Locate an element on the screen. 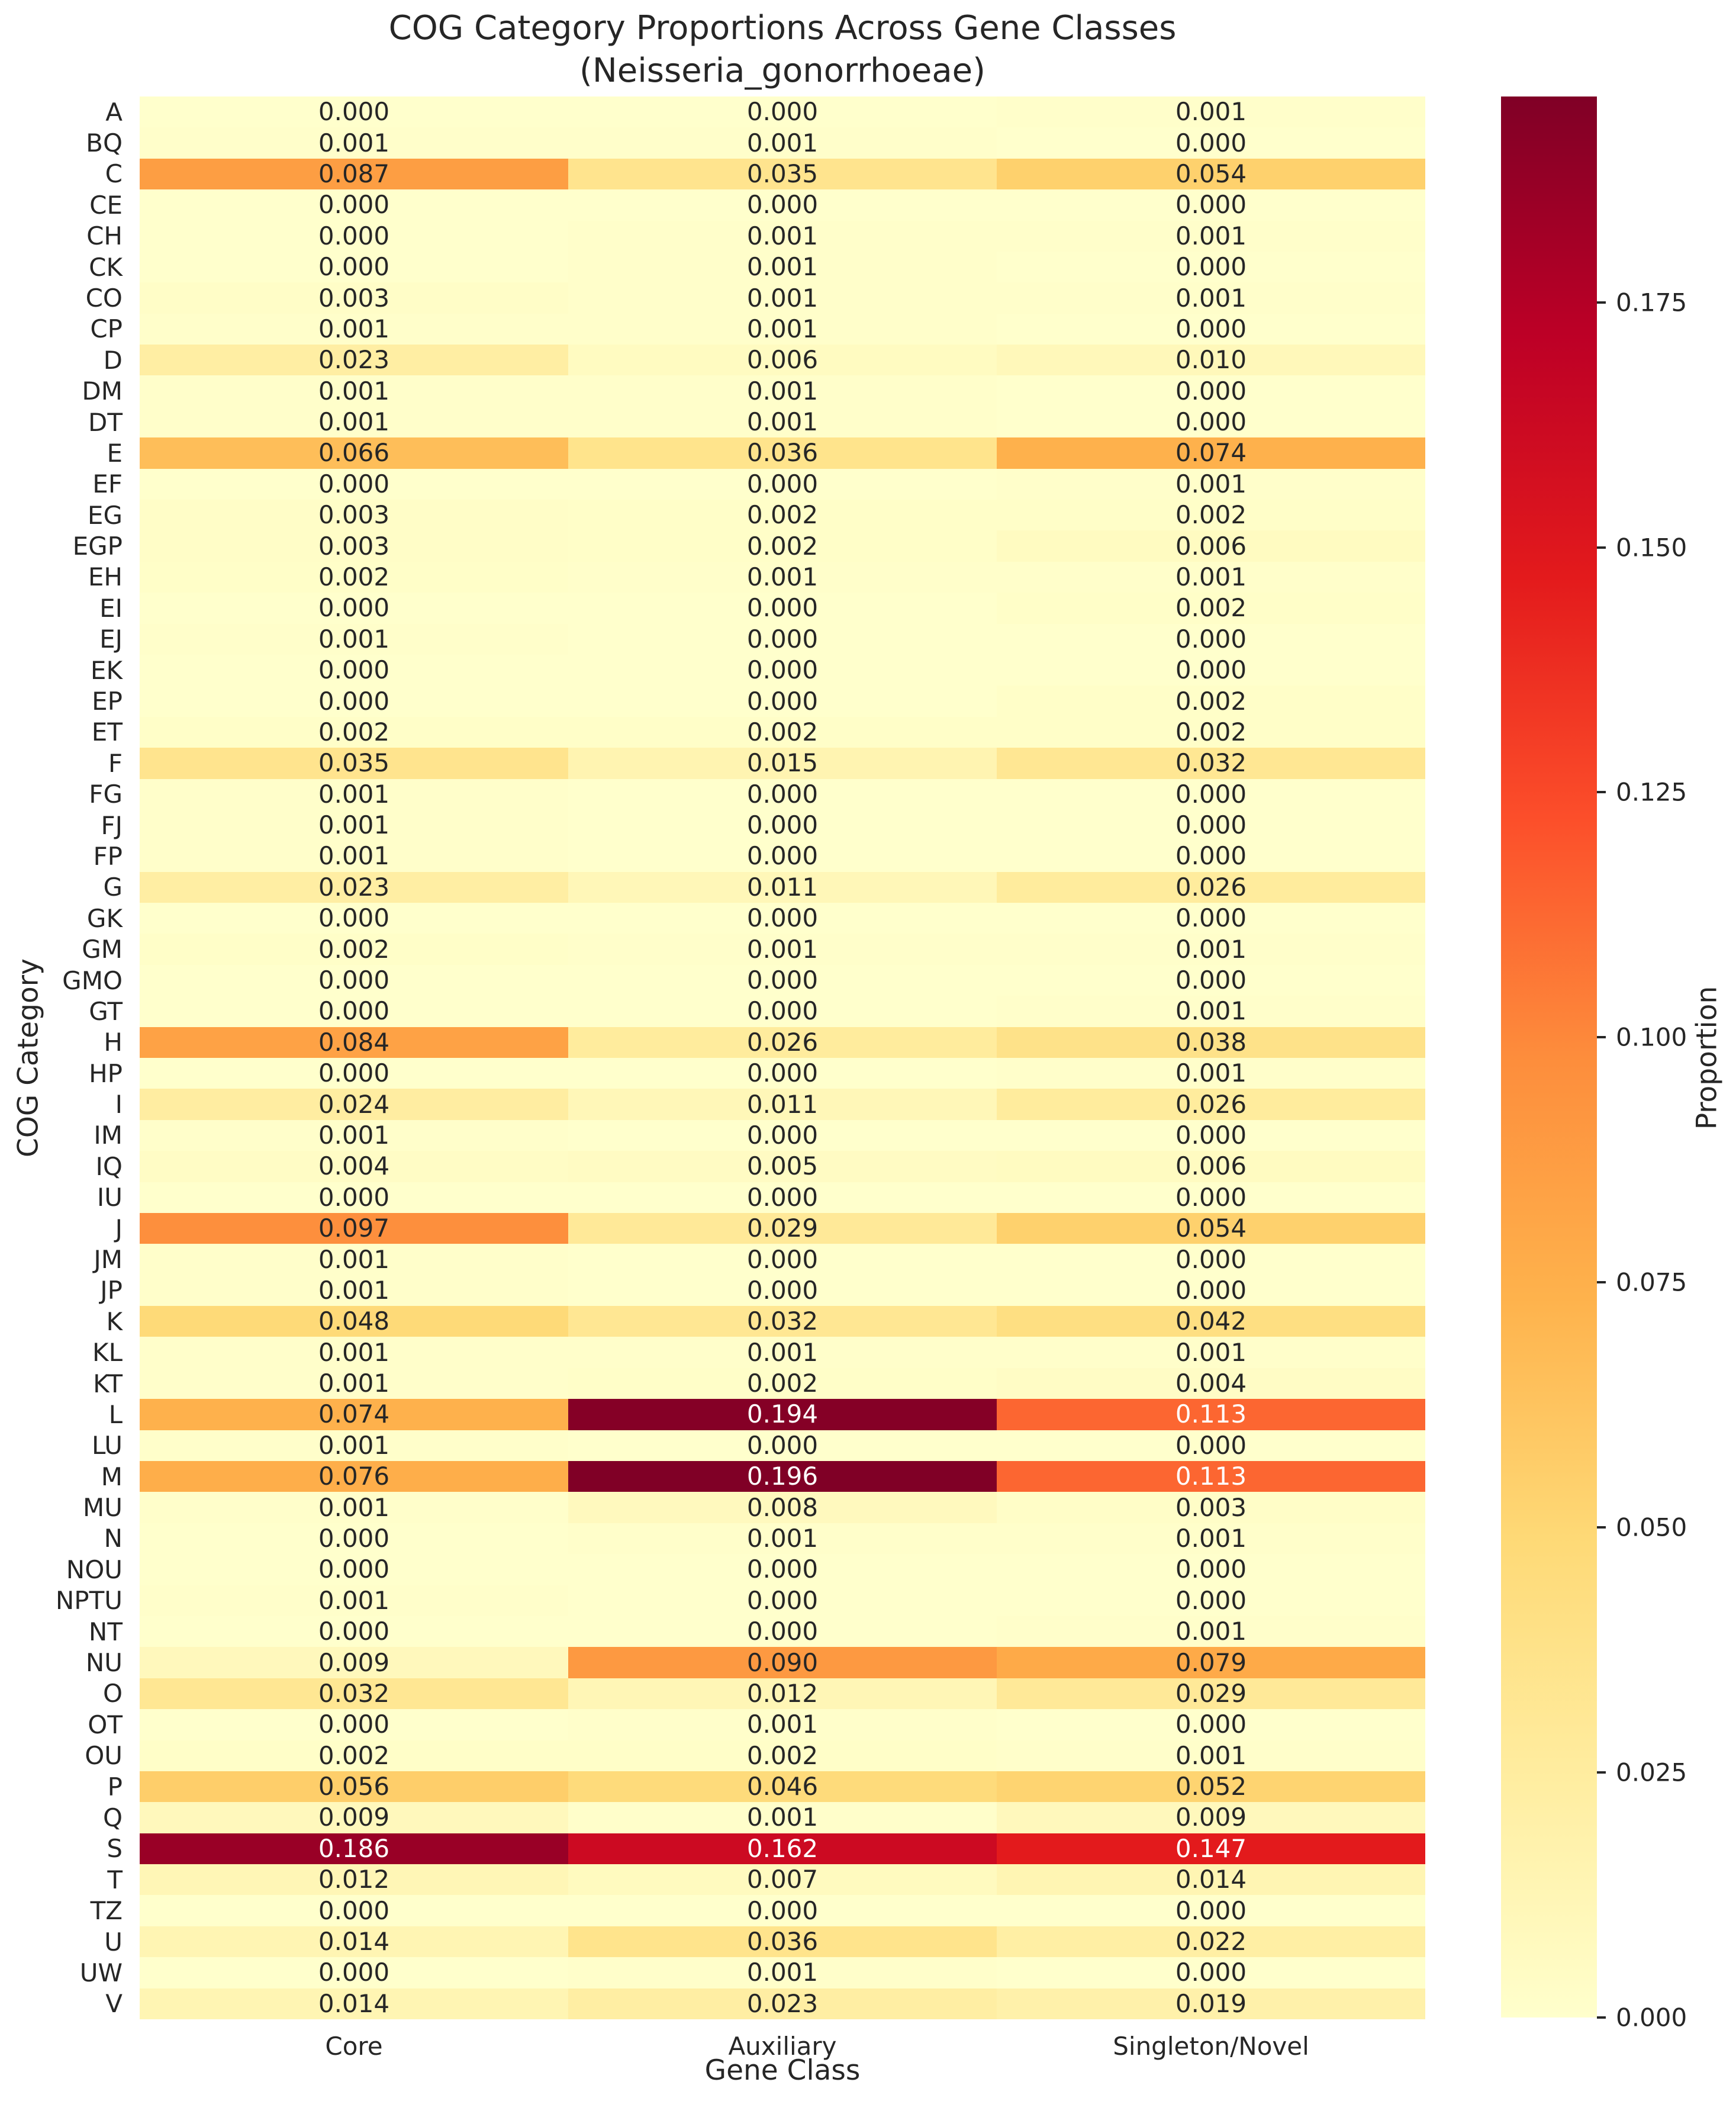  y-tick-label: H is located at coordinates (113, 1042).